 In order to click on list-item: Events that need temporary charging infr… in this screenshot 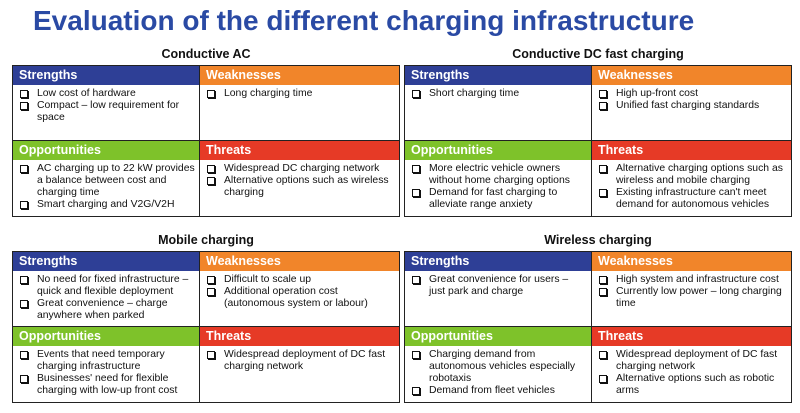, I will do `click(106, 361)`.